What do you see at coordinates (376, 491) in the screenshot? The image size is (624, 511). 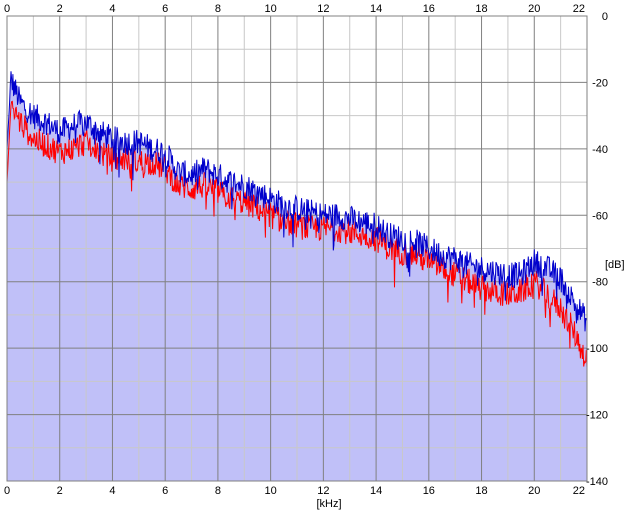 I see `x-tick-label-bottom: 14` at bounding box center [376, 491].